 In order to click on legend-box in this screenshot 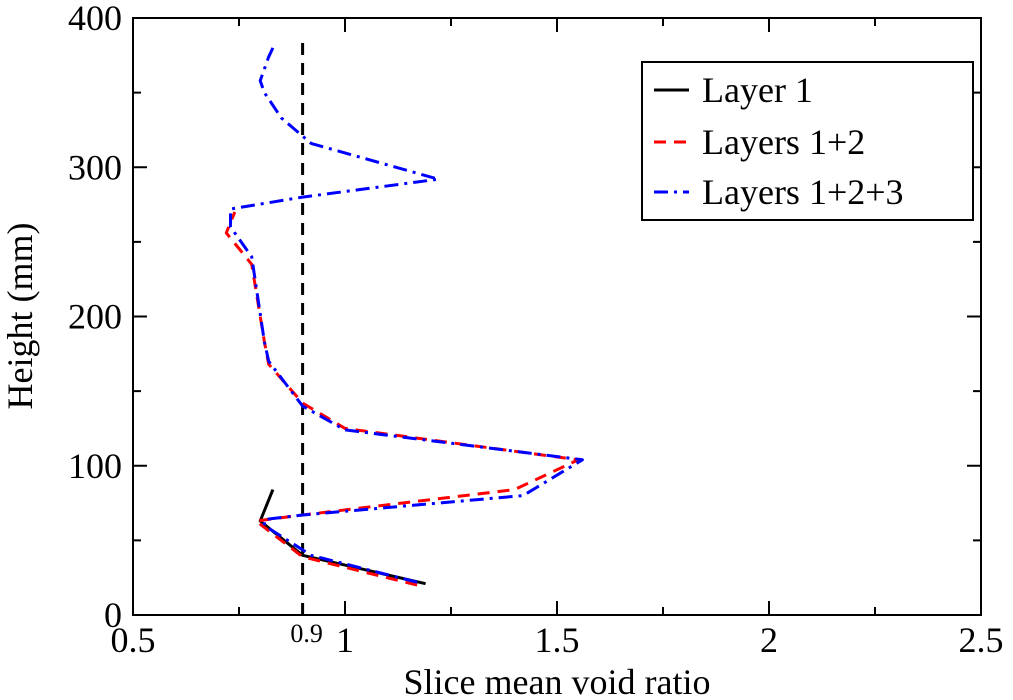, I will do `click(807, 141)`.